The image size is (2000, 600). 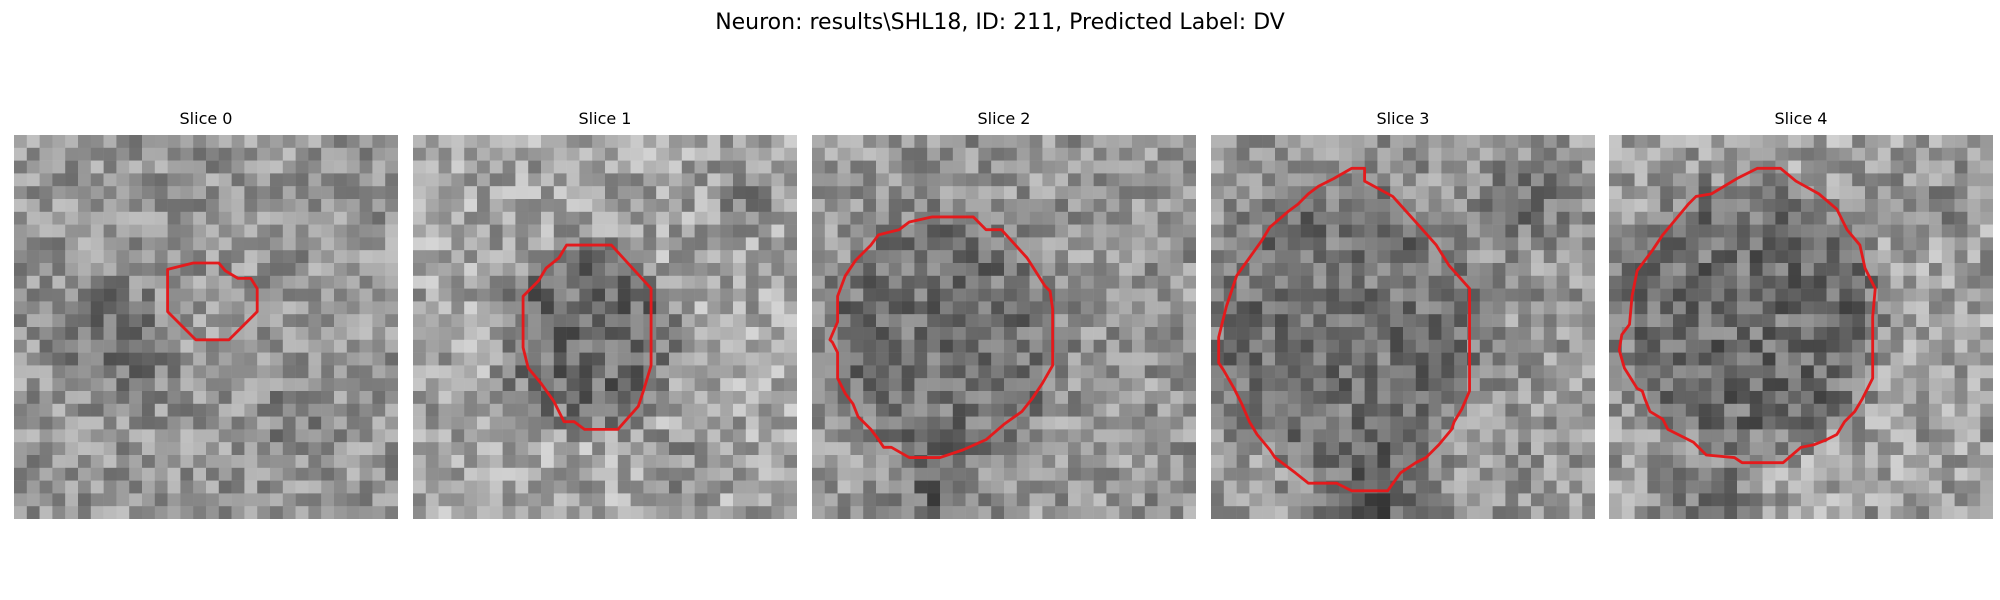 I want to click on slice-title-4: Slice 4, so click(x=1801, y=118).